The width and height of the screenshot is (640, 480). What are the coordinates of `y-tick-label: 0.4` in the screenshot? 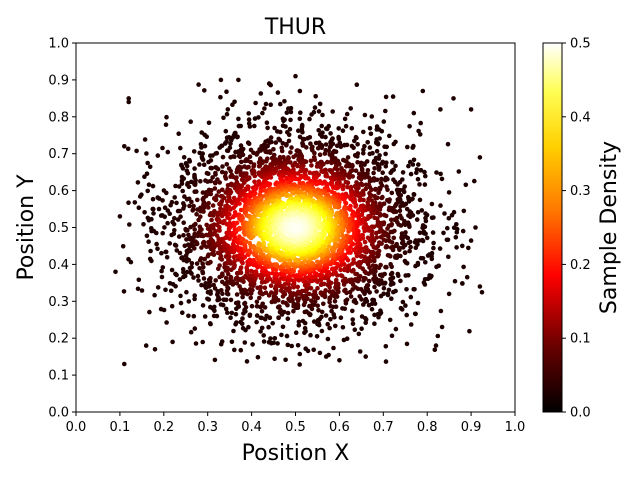 It's located at (58, 265).